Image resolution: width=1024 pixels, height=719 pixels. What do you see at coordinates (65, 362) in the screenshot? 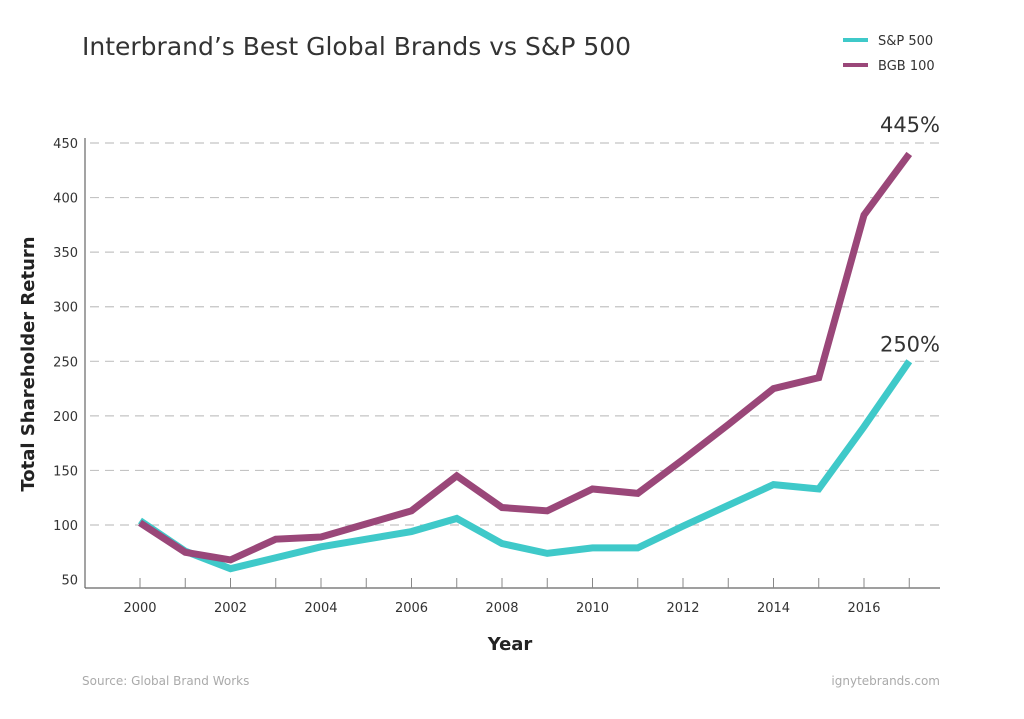
I see `y-tick-label: 250` at bounding box center [65, 362].